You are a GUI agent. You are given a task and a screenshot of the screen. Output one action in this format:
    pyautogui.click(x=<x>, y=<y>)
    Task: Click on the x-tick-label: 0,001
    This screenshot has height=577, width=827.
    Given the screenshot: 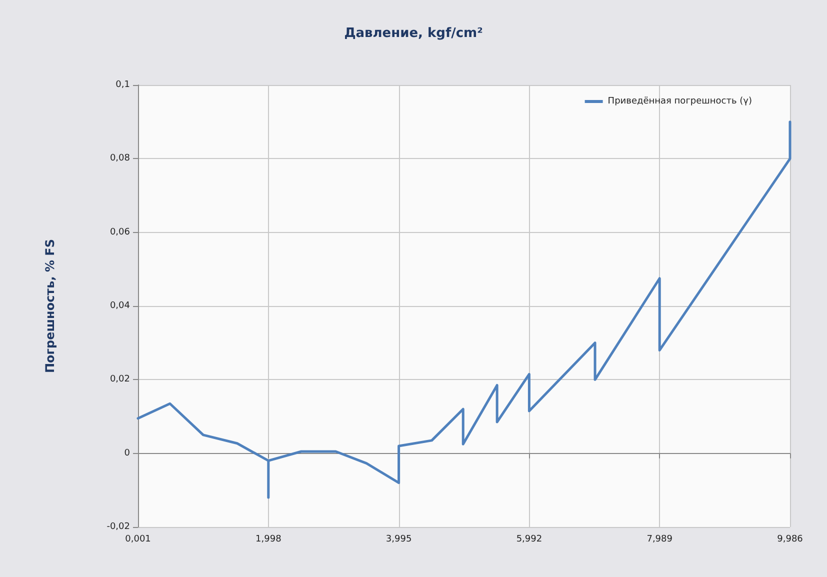 What is the action you would take?
    pyautogui.click(x=138, y=539)
    